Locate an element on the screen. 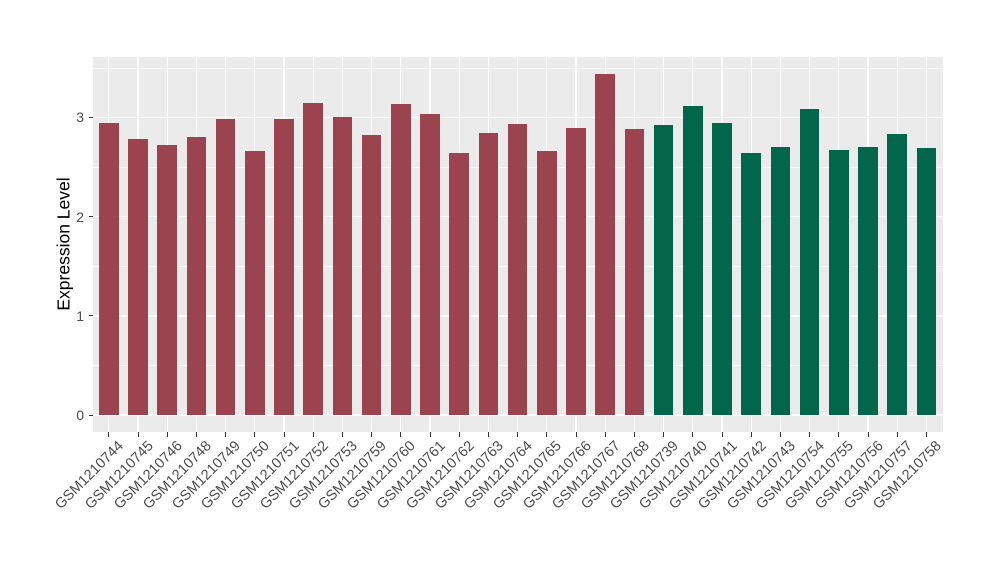  x-tick-label: GSM1210744 is located at coordinates (90, 475).